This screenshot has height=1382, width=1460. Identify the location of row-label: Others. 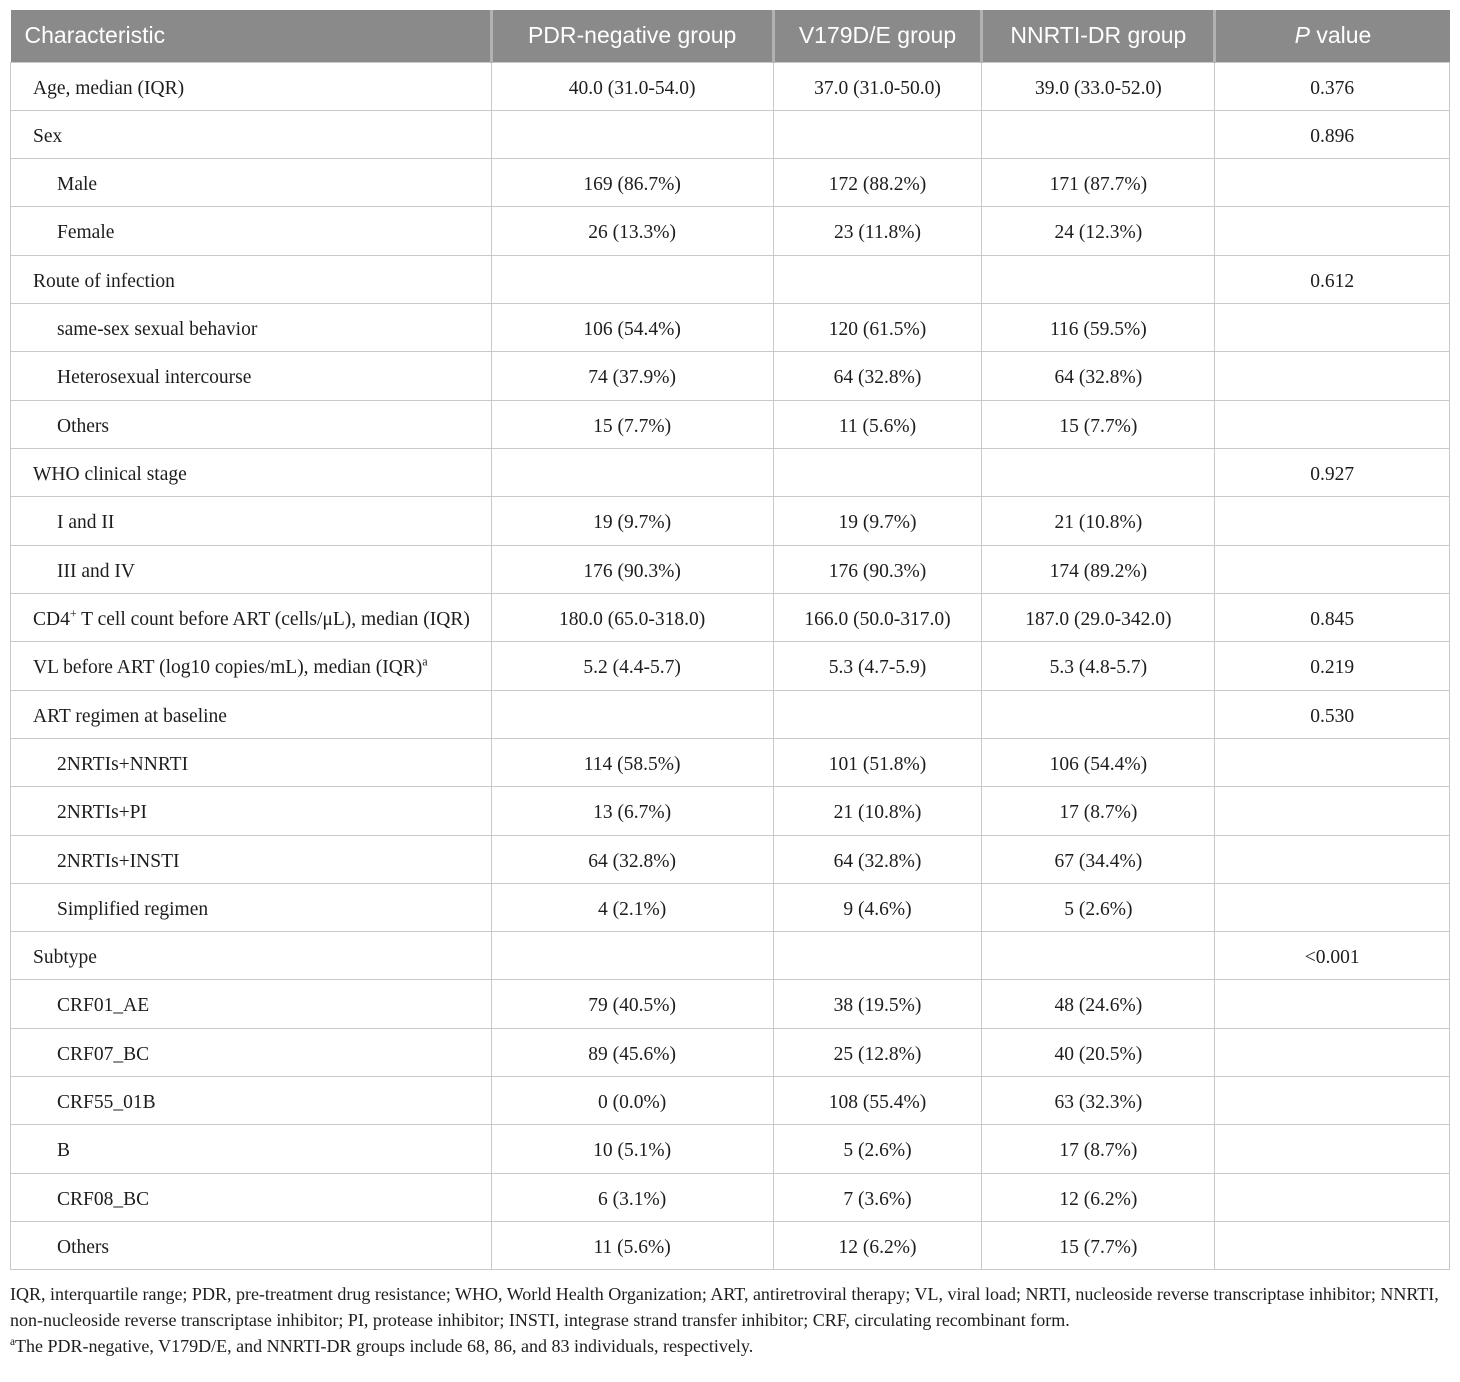
(251, 424).